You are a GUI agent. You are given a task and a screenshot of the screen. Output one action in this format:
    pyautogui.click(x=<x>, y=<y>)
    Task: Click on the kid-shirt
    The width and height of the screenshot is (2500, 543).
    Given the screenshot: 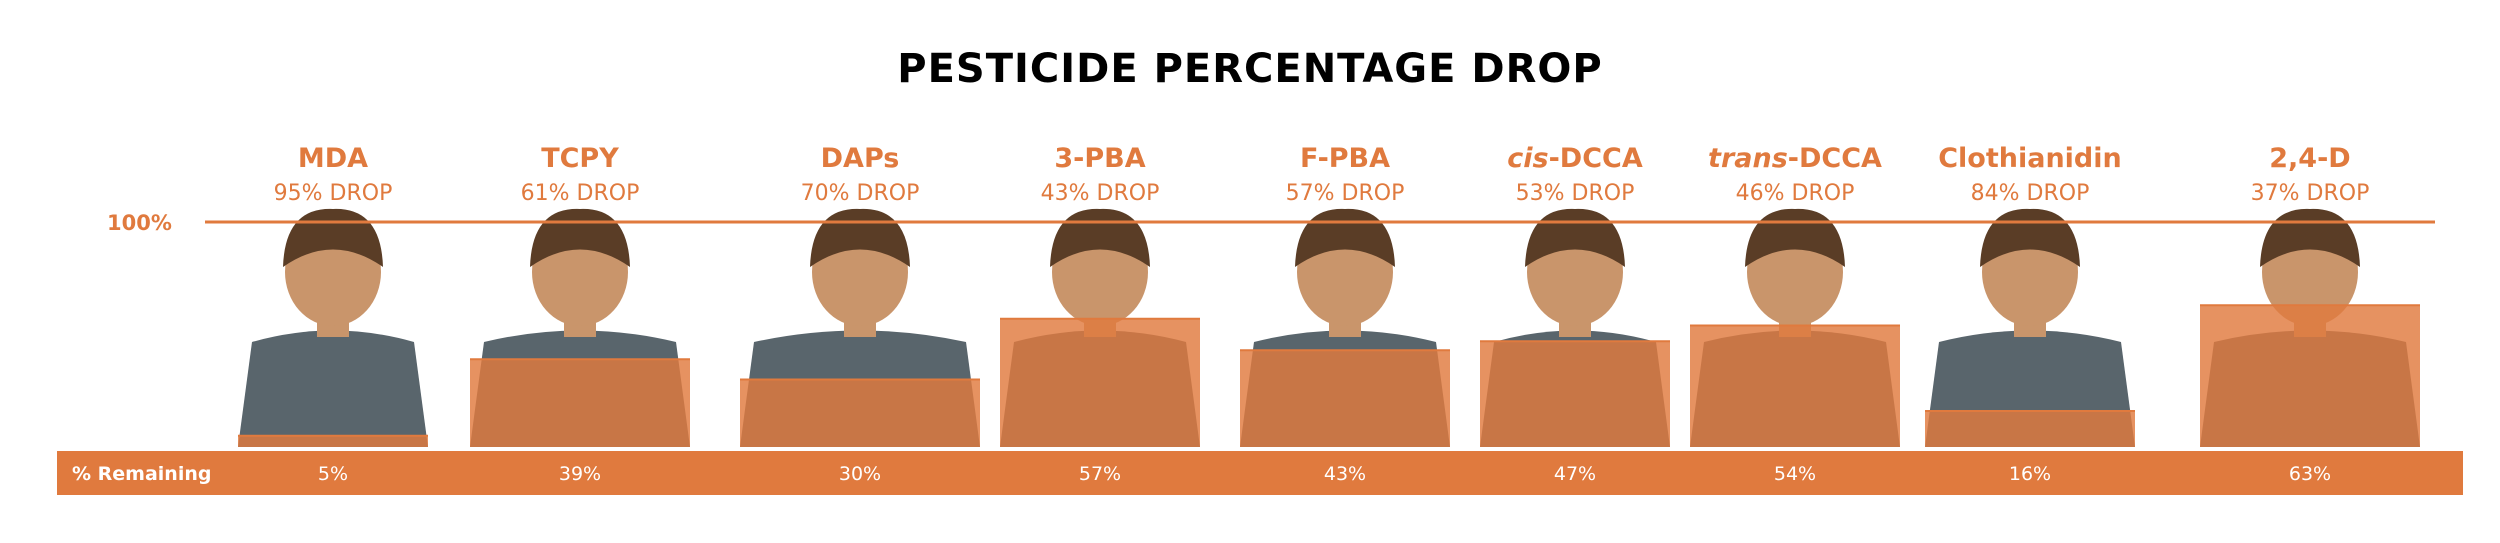 What is the action you would take?
    pyautogui.click(x=333, y=388)
    